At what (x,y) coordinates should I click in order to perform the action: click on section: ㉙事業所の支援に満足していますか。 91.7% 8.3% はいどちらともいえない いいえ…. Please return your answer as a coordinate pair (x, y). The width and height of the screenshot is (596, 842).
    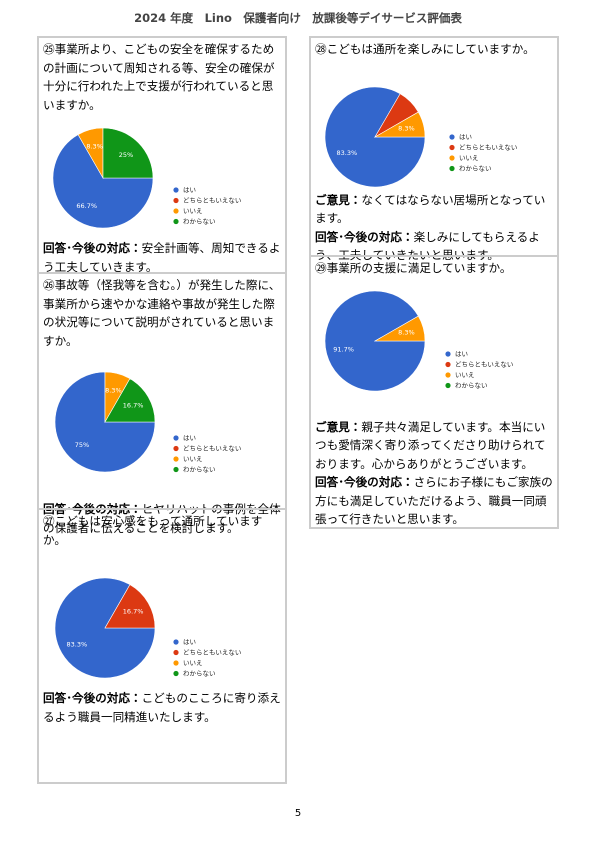
    Looking at the image, I should click on (434, 392).